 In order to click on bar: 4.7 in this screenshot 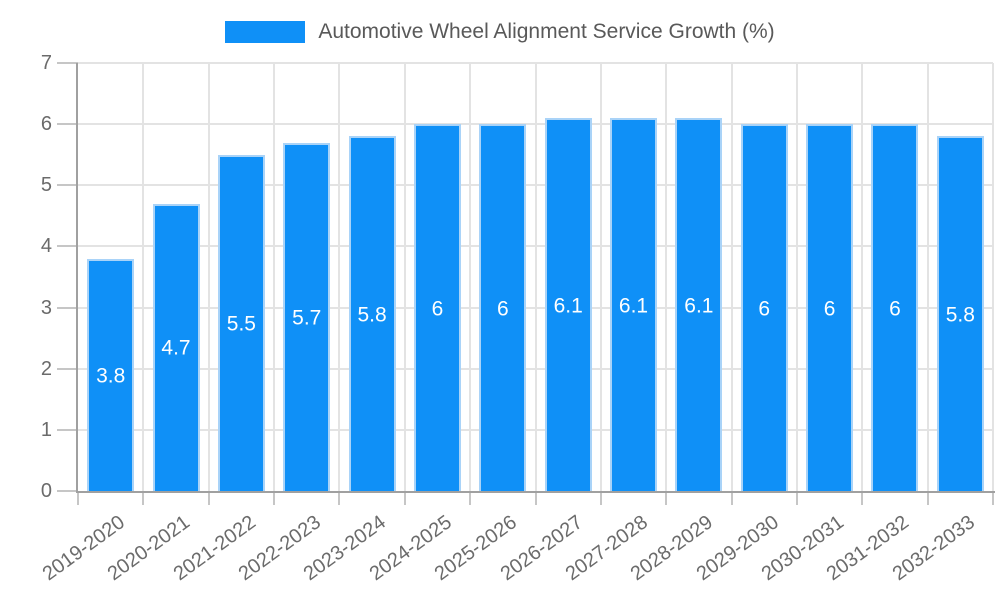, I will do `click(176, 347)`.